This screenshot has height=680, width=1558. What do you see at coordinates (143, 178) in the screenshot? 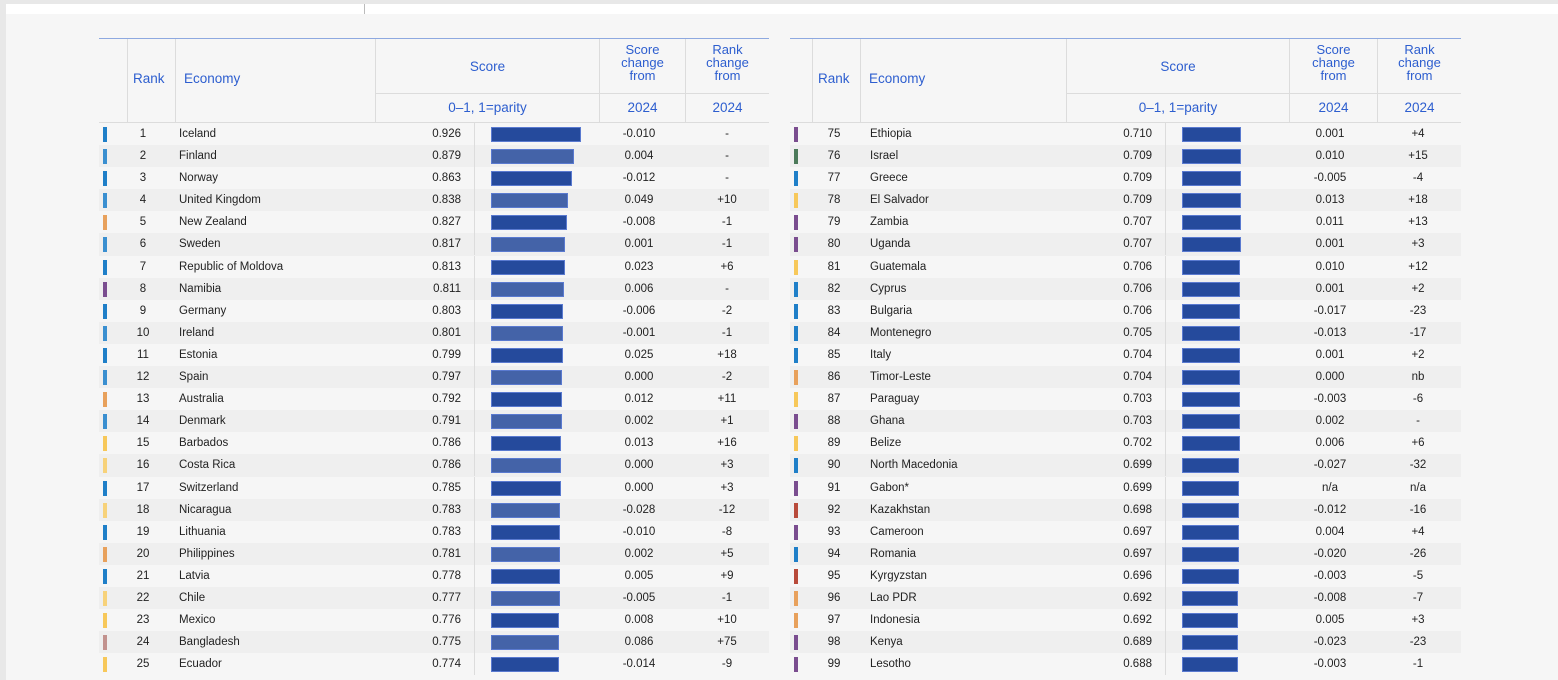
I see `rank-cell: 3` at bounding box center [143, 178].